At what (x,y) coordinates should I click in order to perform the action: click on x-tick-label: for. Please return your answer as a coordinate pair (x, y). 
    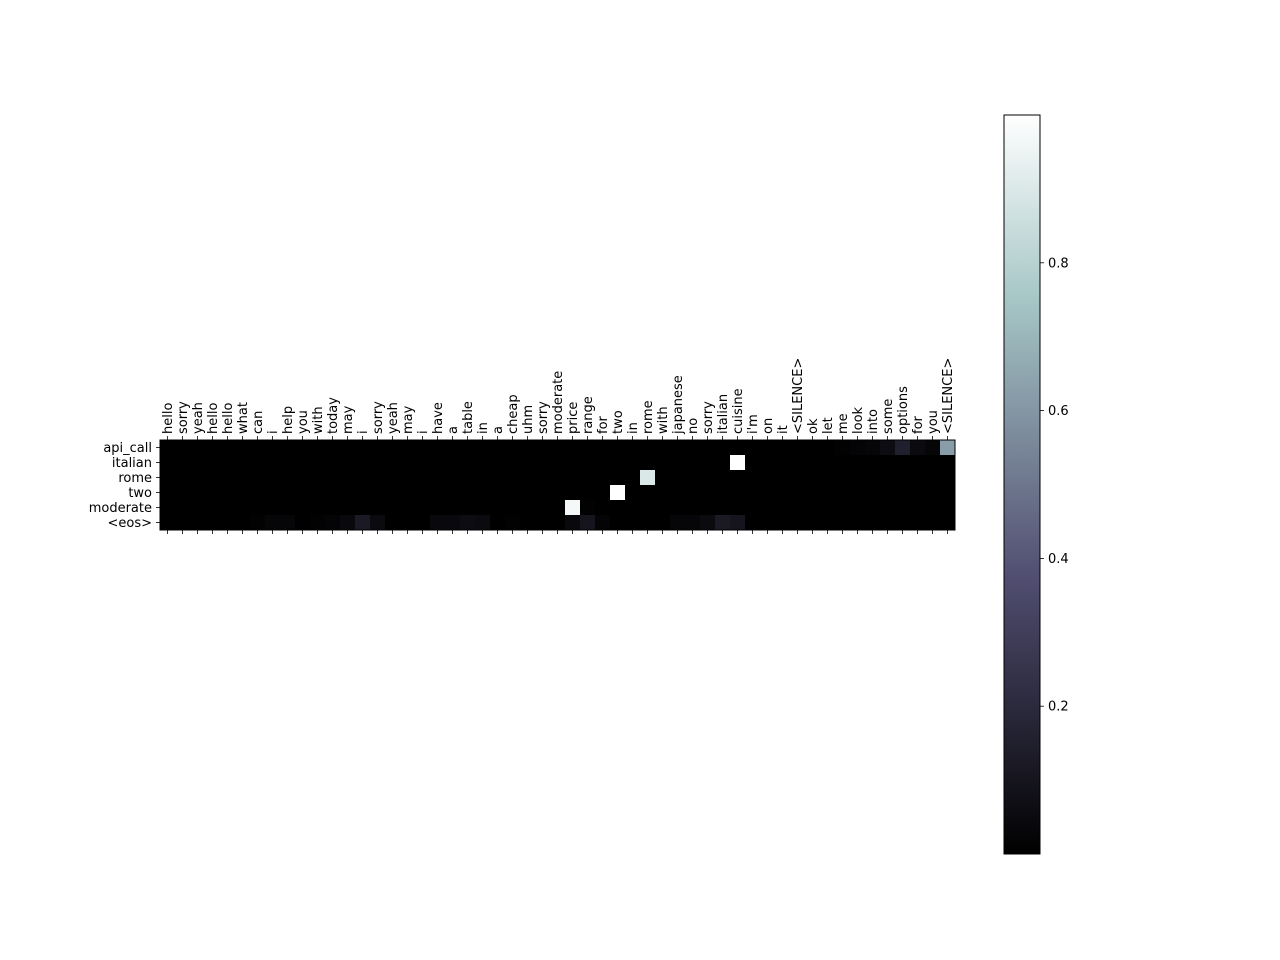
    Looking at the image, I should click on (603, 424).